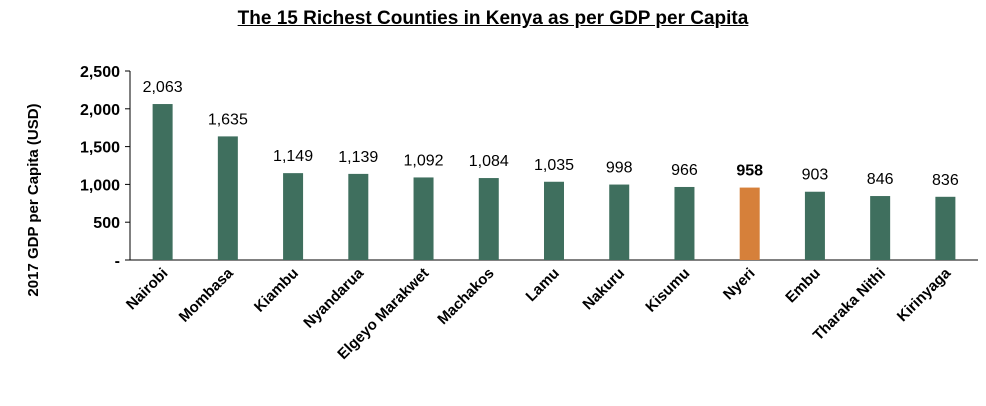 Image resolution: width=986 pixels, height=406 pixels. Describe the element at coordinates (358, 216) in the screenshot. I see `bar-nyandarua` at that location.